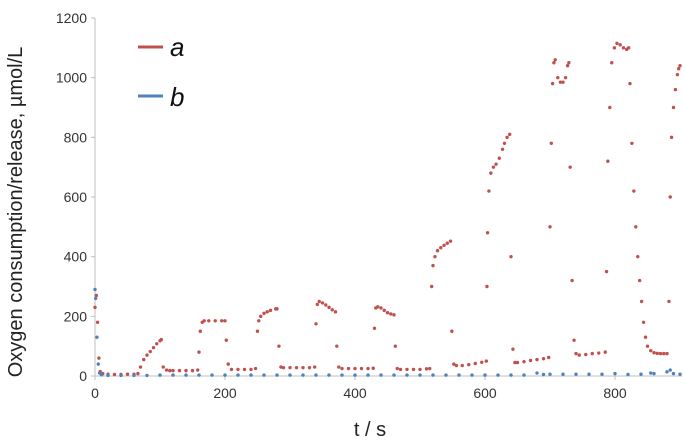 The width and height of the screenshot is (685, 446). What do you see at coordinates (485, 393) in the screenshot?
I see `x-tick-label: 600` at bounding box center [485, 393].